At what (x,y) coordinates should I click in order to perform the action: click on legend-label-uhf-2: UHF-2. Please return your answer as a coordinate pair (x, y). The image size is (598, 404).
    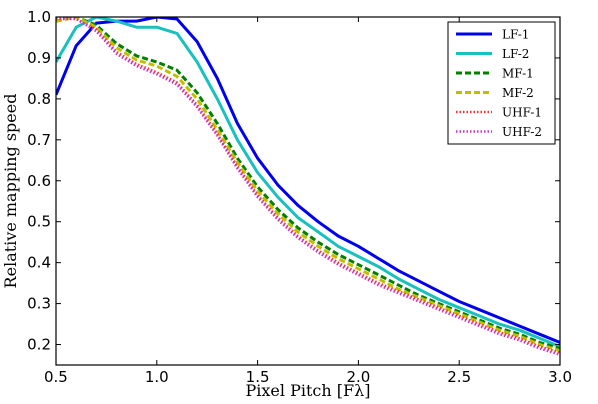
    Looking at the image, I should click on (522, 132).